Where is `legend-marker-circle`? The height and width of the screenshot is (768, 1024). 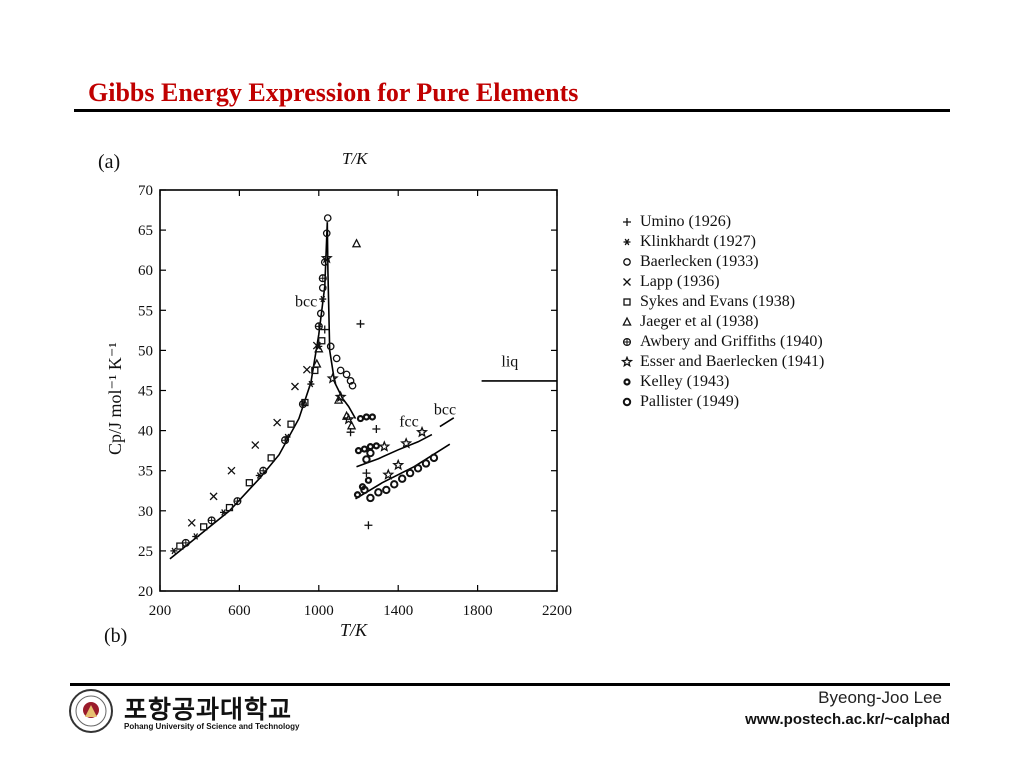
legend-marker-circle is located at coordinates (627, 262).